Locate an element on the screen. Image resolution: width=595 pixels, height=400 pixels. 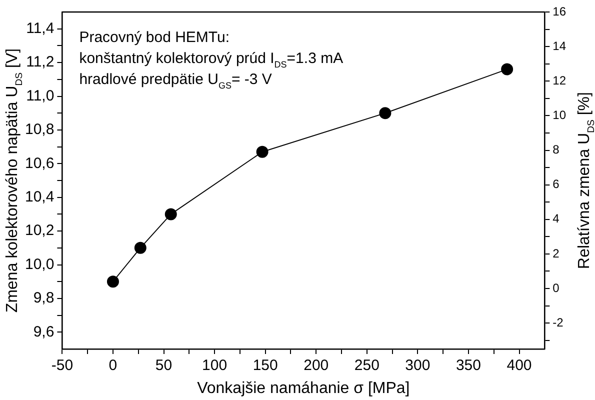
y2-tick-label: 0 is located at coordinates (556, 287).